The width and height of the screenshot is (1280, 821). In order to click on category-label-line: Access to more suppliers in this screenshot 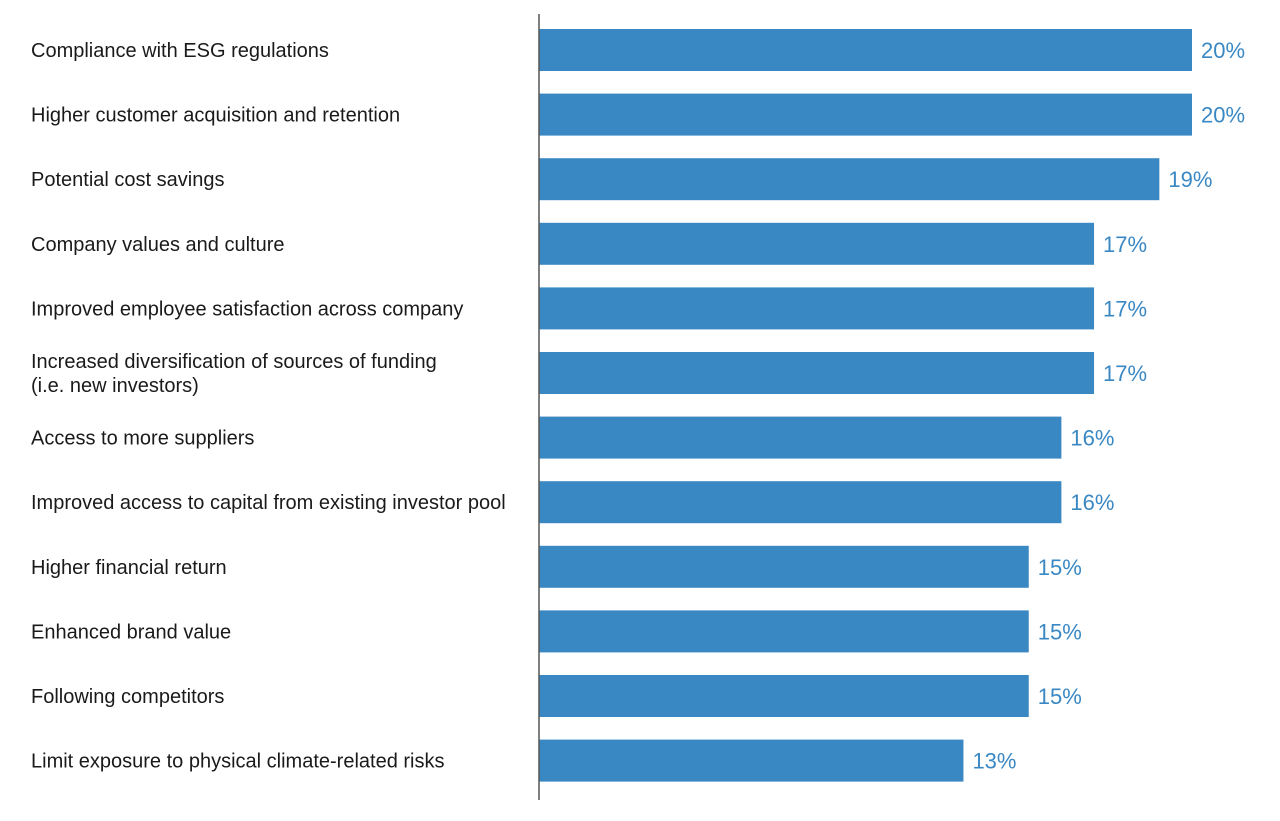, I will do `click(142, 439)`.